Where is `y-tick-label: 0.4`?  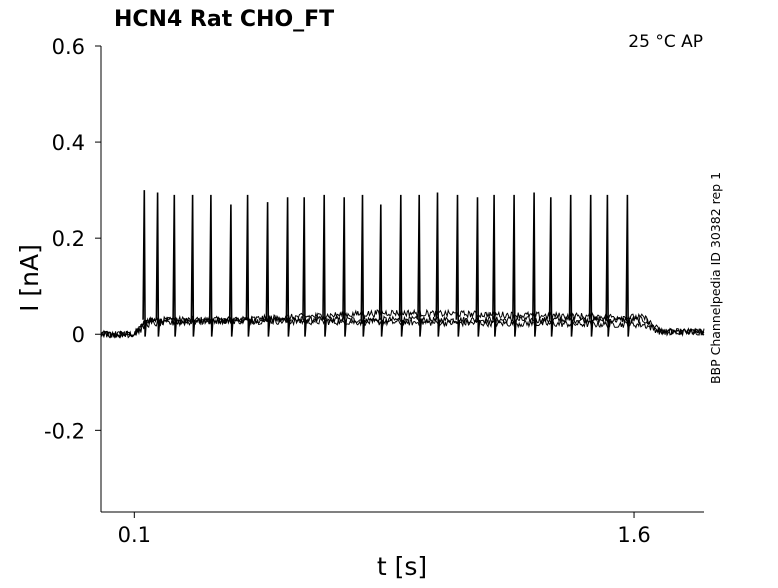 y-tick-label: 0.4 is located at coordinates (68, 143).